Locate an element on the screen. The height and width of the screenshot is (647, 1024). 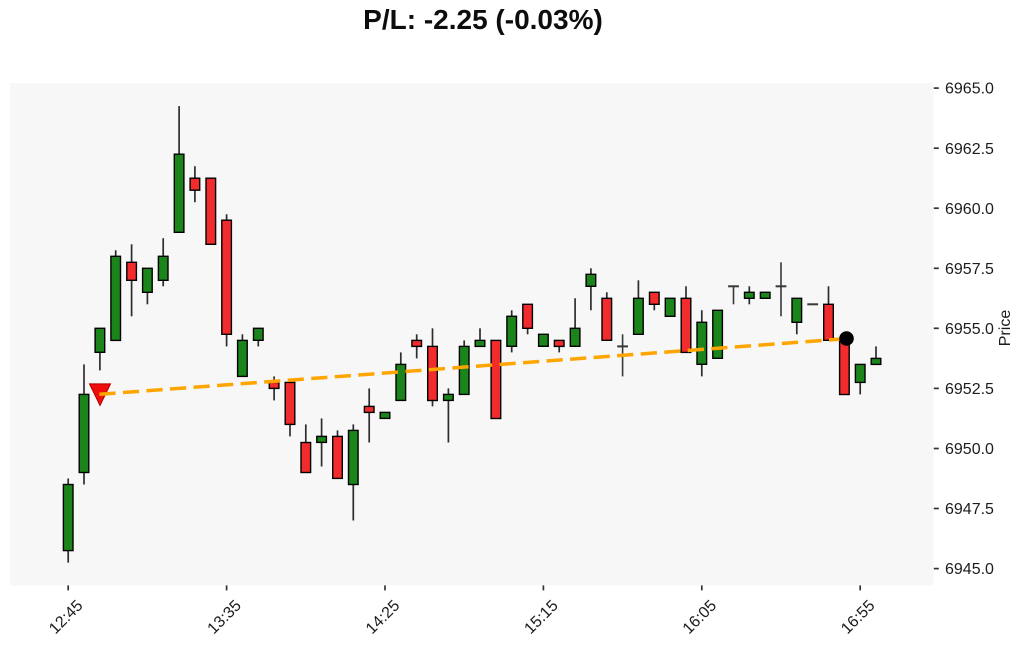
svg-text: 6955.0 is located at coordinates (969, 329).